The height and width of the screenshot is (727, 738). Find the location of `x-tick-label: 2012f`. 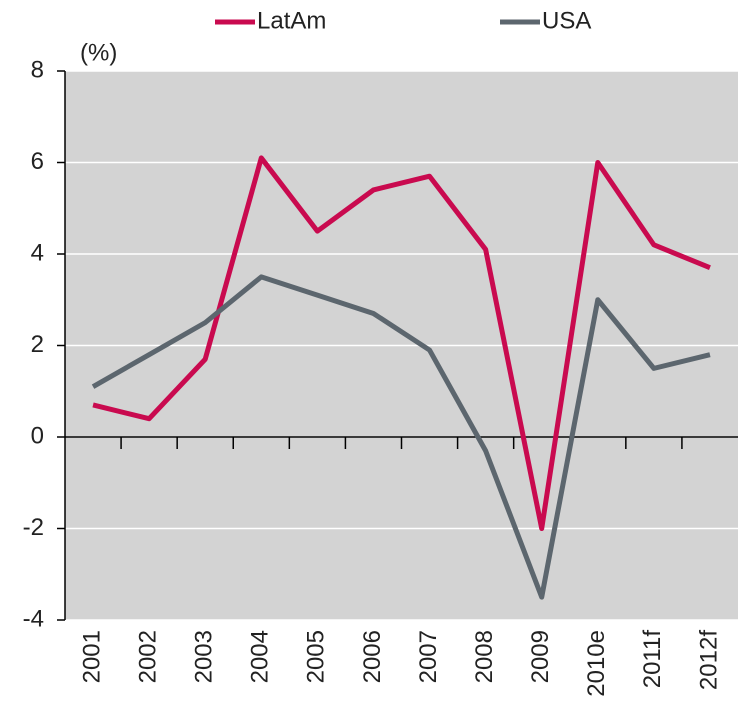

x-tick-label: 2012f is located at coordinates (708, 660).